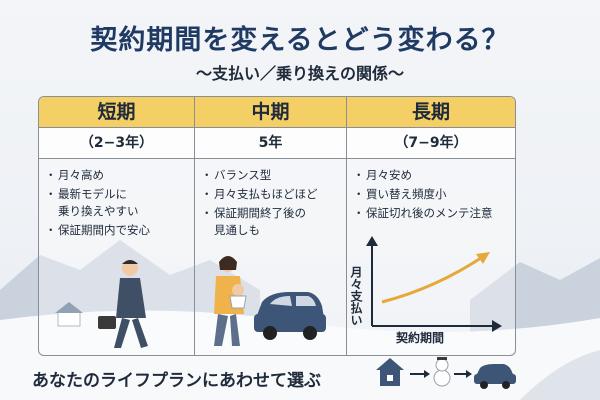 The height and width of the screenshot is (400, 600). I want to click on snowman-icon, so click(442, 372).